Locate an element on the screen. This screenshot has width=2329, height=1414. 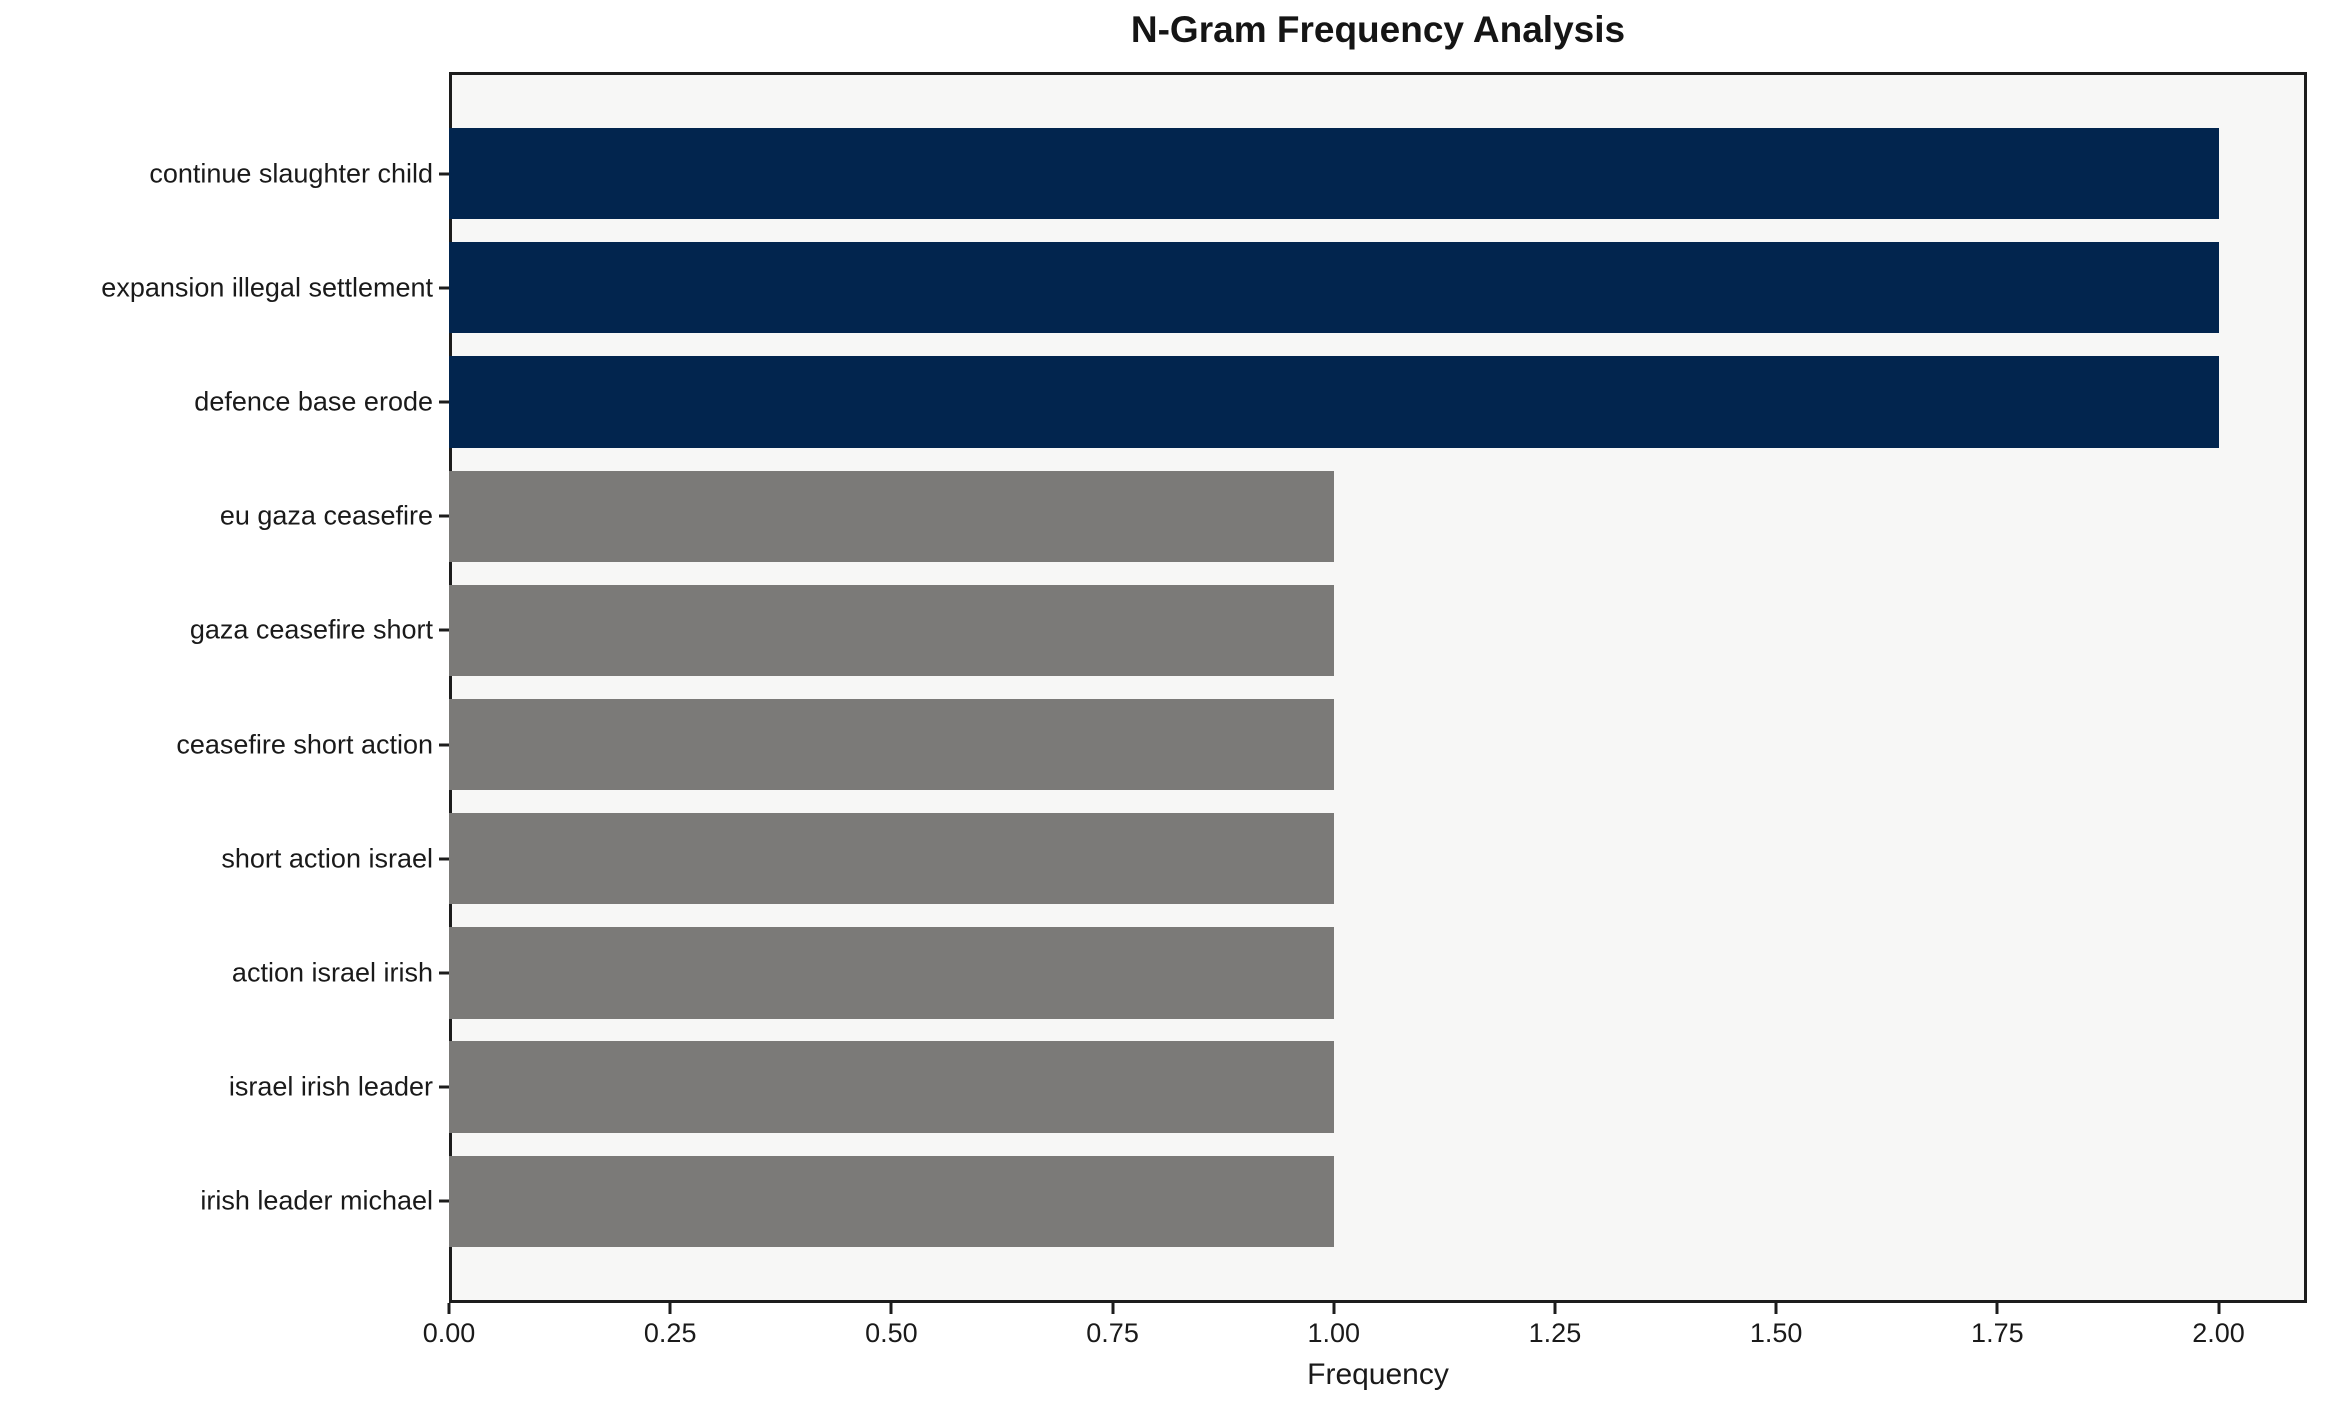
x-tick-label: 1.00 is located at coordinates (1334, 1333).